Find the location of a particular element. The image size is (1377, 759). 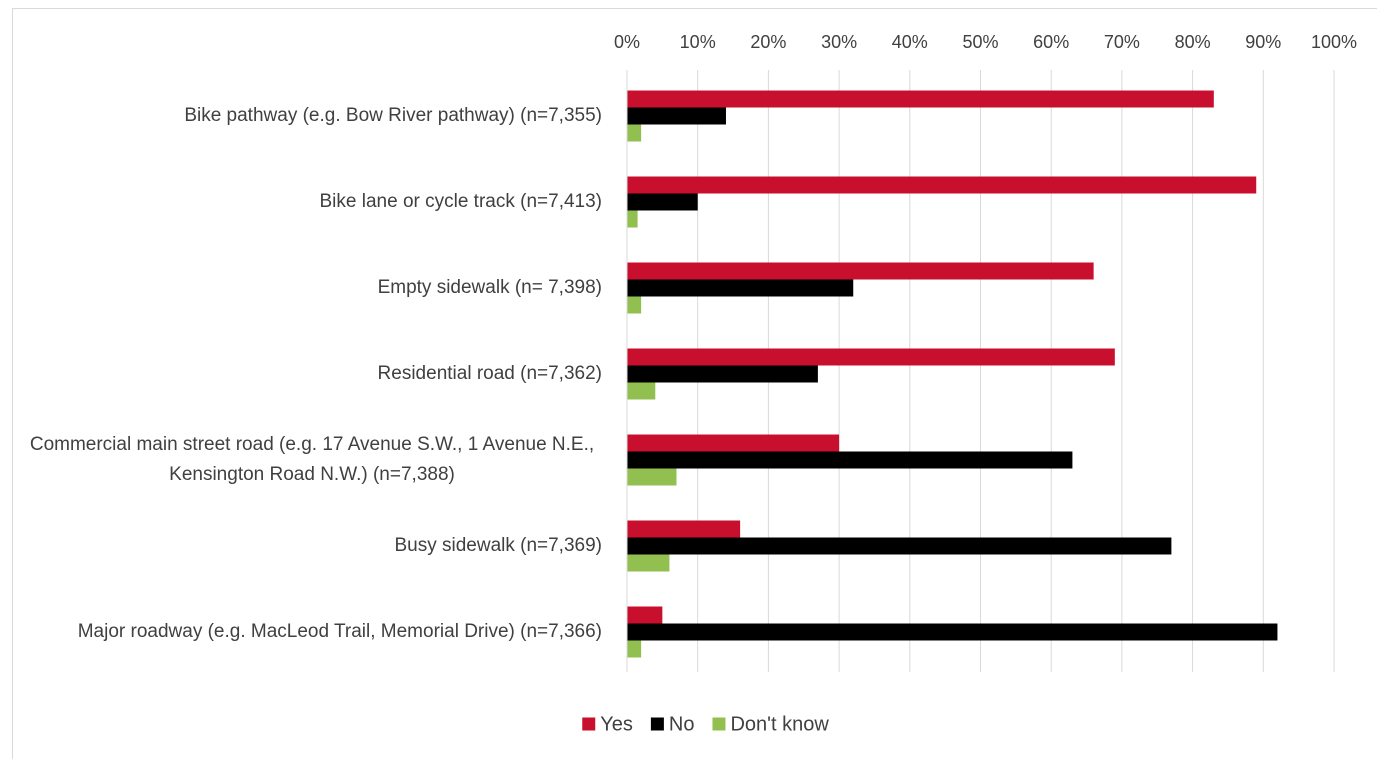

category-label: Bike lane or cycle track (n=7,413) is located at coordinates (461, 201).